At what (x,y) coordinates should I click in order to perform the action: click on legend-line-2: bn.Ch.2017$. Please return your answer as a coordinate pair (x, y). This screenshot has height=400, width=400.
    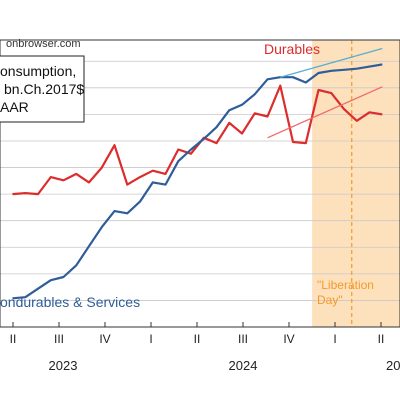
    Looking at the image, I should click on (44, 89).